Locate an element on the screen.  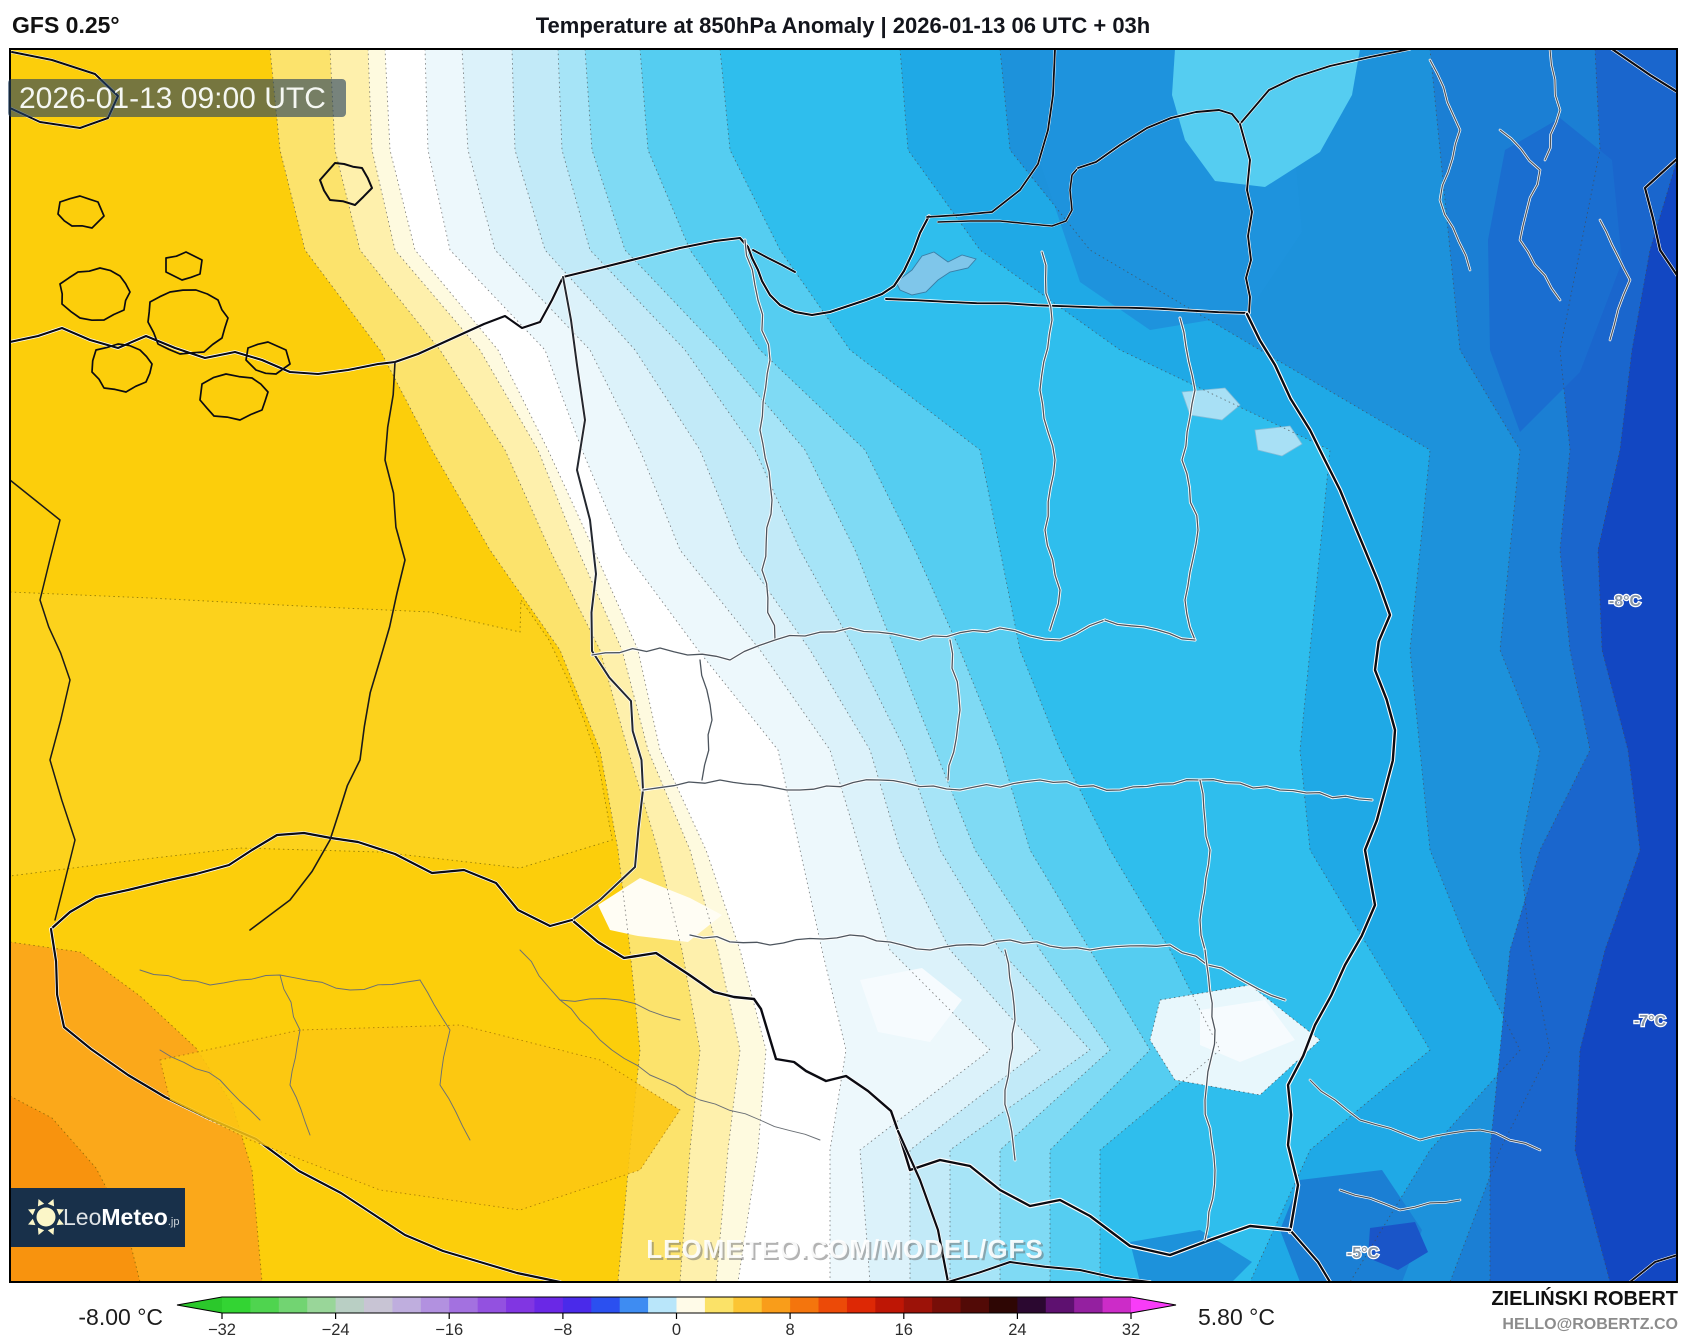
svg-text: −16 is located at coordinates (449, 1329).